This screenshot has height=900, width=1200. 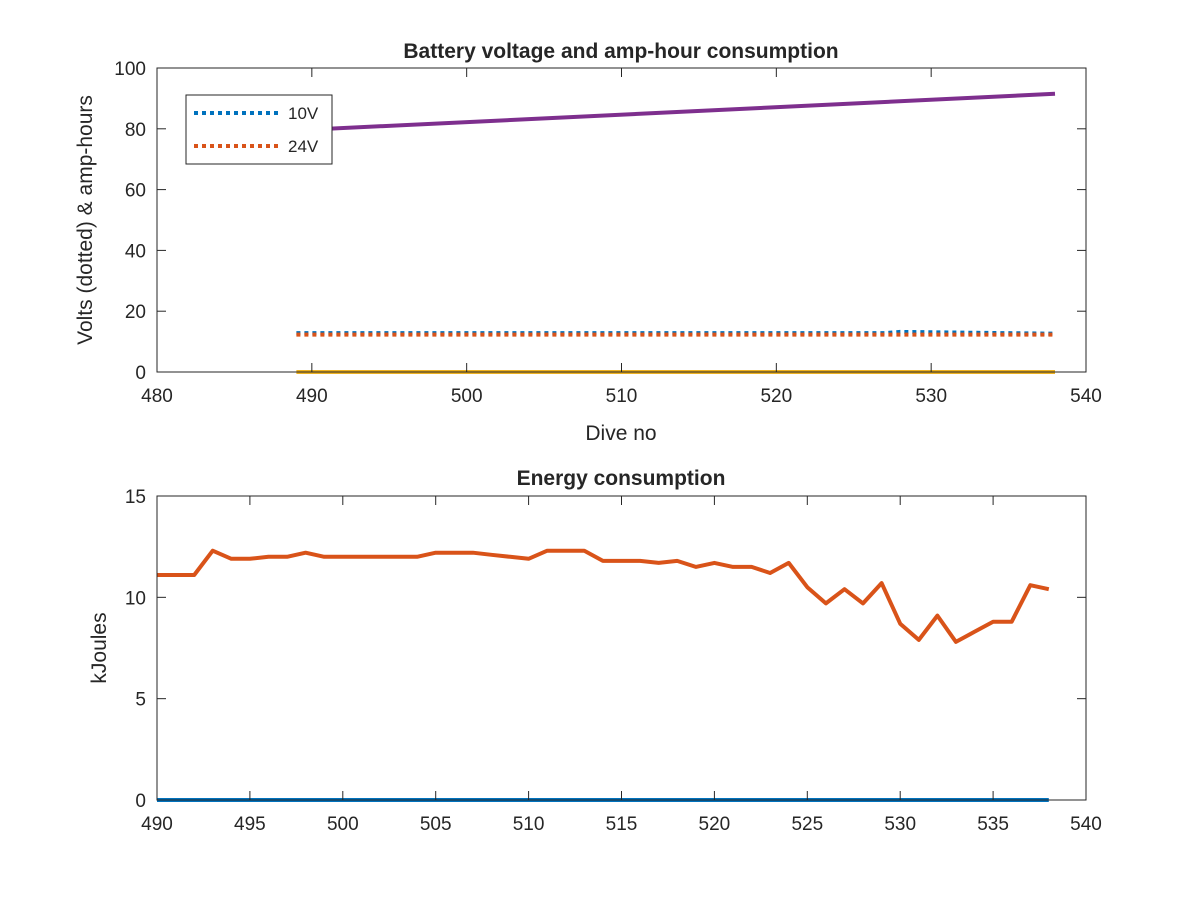 What do you see at coordinates (1086, 824) in the screenshot?
I see `x-tick-label-1-10: 540` at bounding box center [1086, 824].